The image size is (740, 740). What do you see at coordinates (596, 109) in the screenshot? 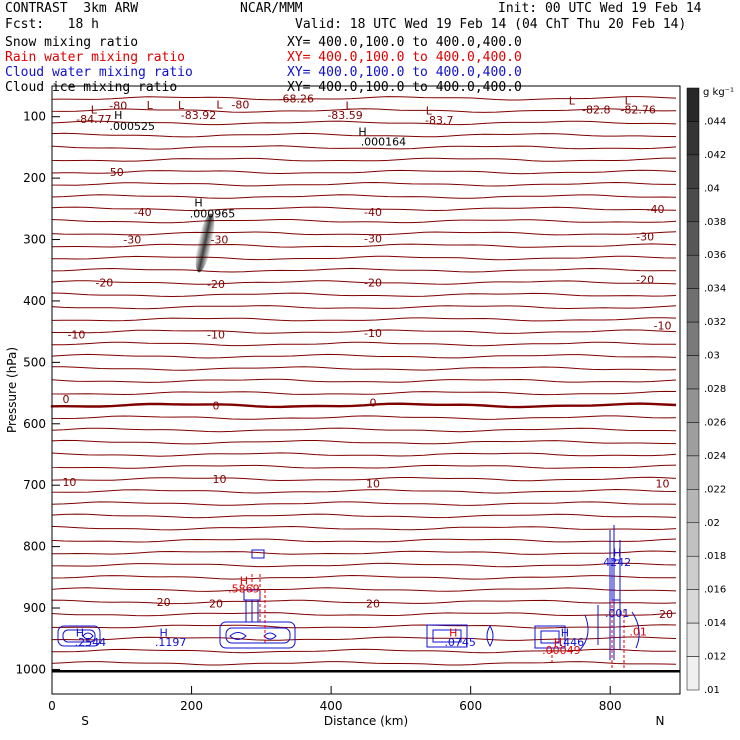
I see `extremum-label: -82.8` at bounding box center [596, 109].